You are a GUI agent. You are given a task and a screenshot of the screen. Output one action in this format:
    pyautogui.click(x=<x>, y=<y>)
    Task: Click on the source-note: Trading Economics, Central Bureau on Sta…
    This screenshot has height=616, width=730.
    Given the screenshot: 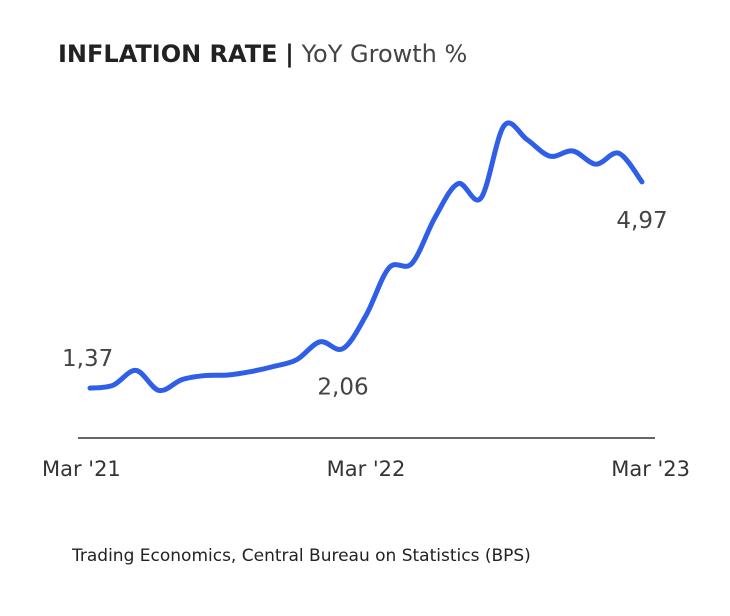 What is the action you would take?
    pyautogui.click(x=301, y=556)
    